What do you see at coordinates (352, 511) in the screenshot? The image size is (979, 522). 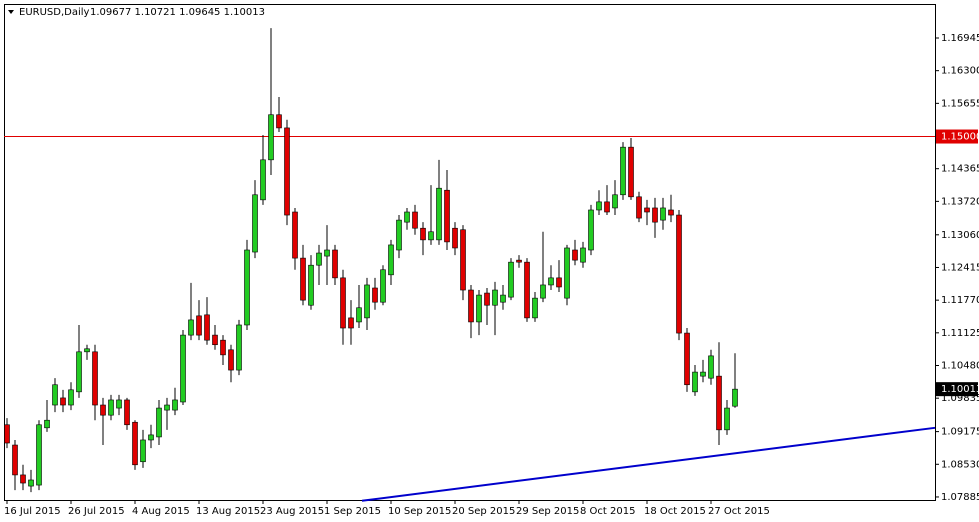 I see `x-tick-label: 1 Sep 2015` at bounding box center [352, 511].